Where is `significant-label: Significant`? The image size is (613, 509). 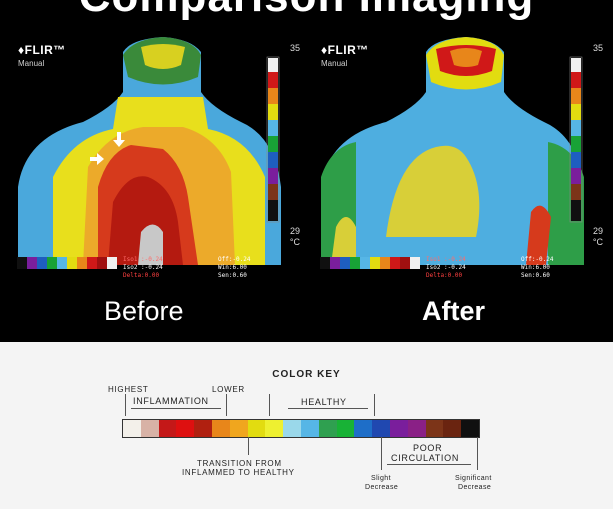 significant-label: Significant is located at coordinates (473, 478).